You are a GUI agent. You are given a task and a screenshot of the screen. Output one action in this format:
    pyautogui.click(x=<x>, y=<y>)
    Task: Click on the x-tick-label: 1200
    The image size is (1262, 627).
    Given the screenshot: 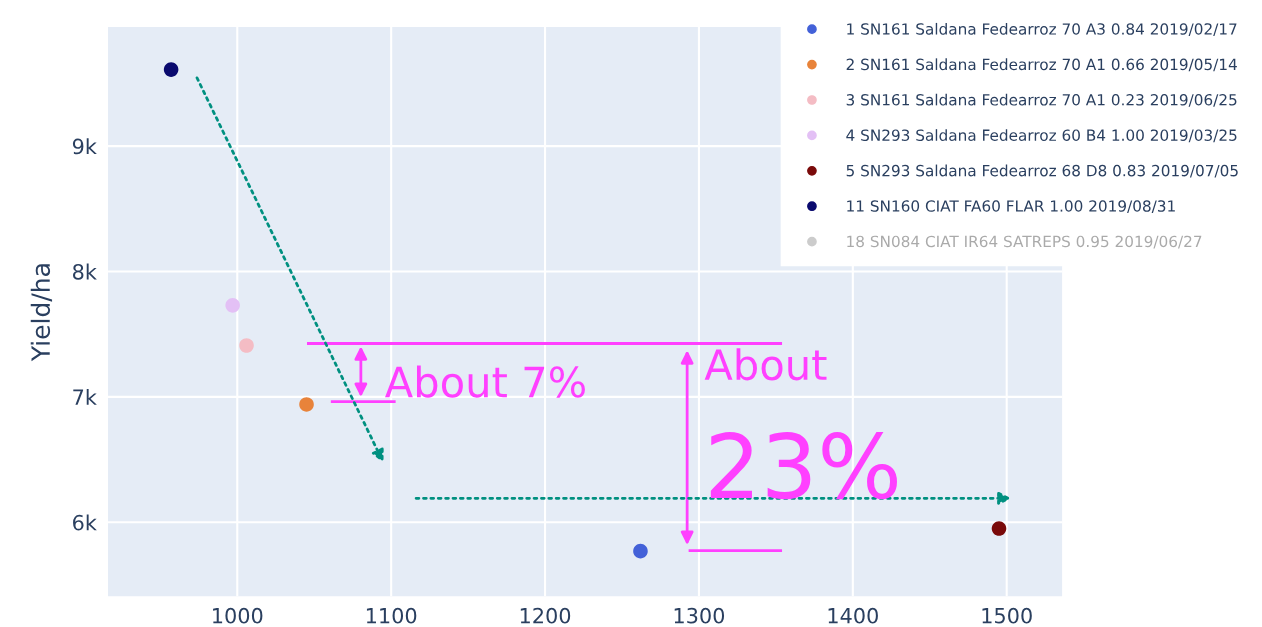 What is the action you would take?
    pyautogui.click(x=545, y=615)
    